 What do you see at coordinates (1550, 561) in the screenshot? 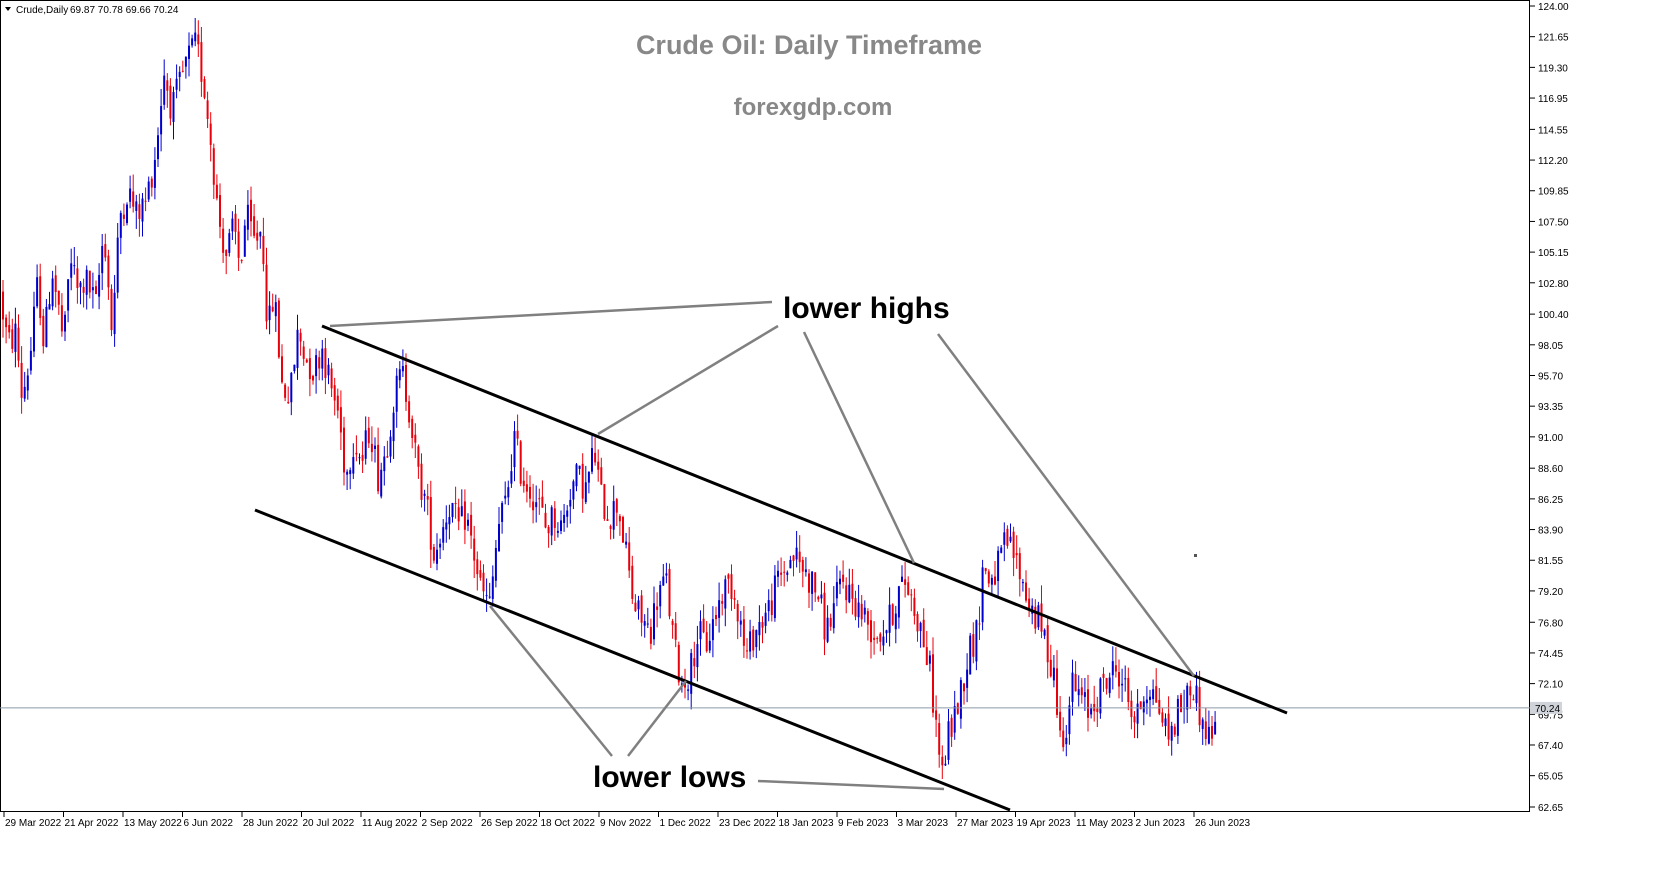
I see `y-tick-label: 81.55` at bounding box center [1550, 561].